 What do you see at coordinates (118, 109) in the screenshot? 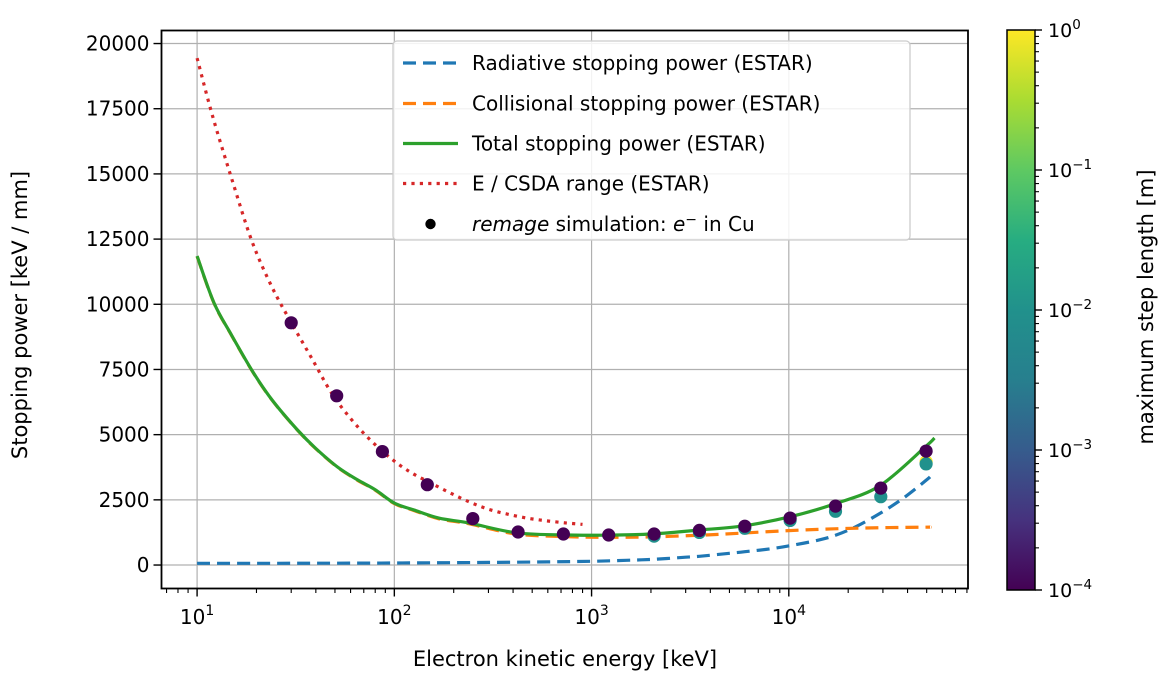
I see `y-tick-label: 17500` at bounding box center [118, 109].